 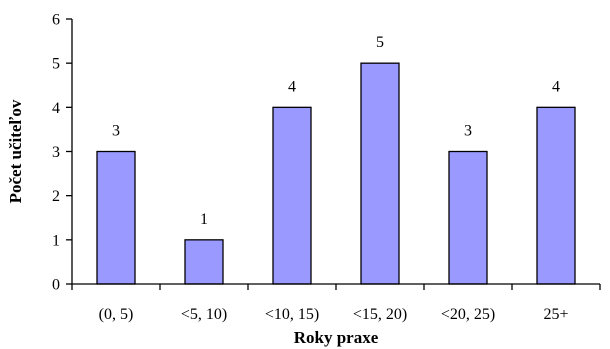 I want to click on y-tick-label: 4, so click(x=56, y=108).